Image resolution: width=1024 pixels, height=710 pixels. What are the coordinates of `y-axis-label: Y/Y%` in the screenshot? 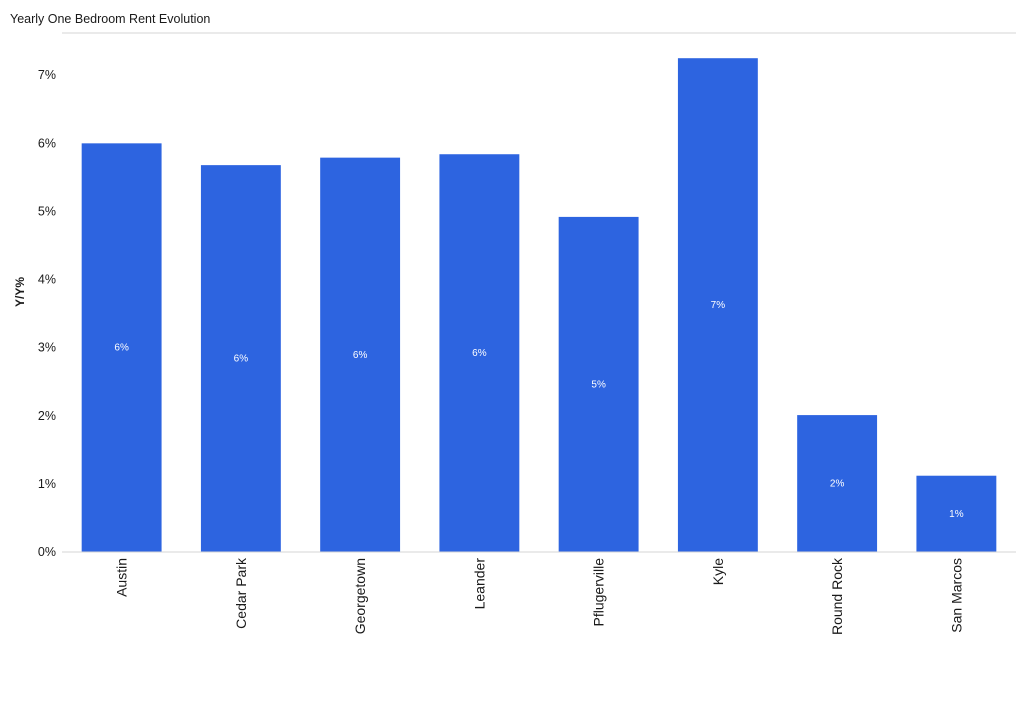 It's located at (20, 292).